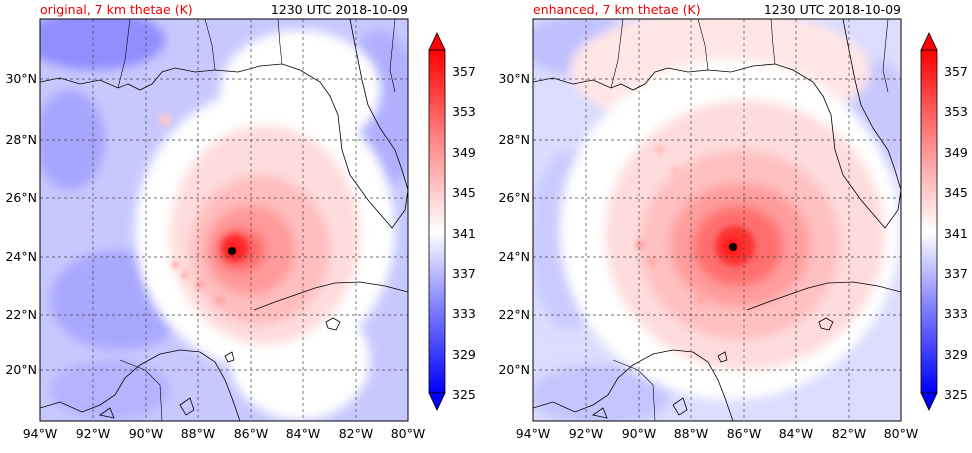 This screenshot has width=972, height=453. I want to click on right-lon-ticks: 94°W 92°W 90°W 88°W 86°W 84°W 82°W 80°W, so click(717, 433).